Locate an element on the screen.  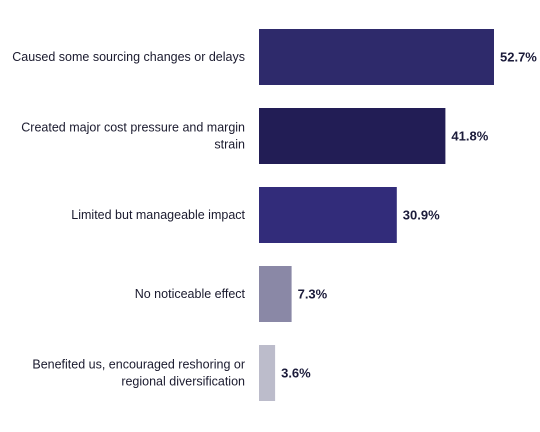
category-label-1: Caused some sourcing changes or delays is located at coordinates (128, 57).